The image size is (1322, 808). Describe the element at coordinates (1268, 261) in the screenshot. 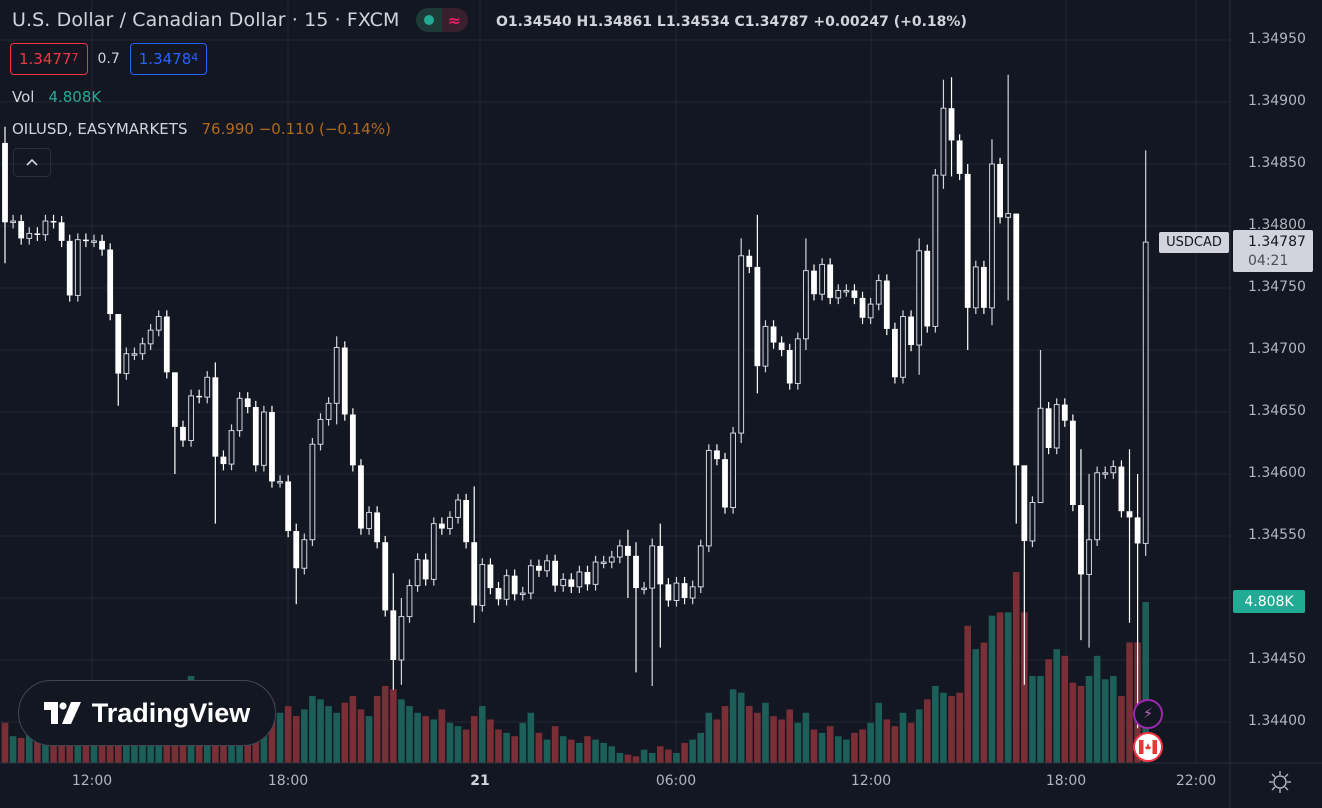

I see `bar-countdown: 04:21` at that location.